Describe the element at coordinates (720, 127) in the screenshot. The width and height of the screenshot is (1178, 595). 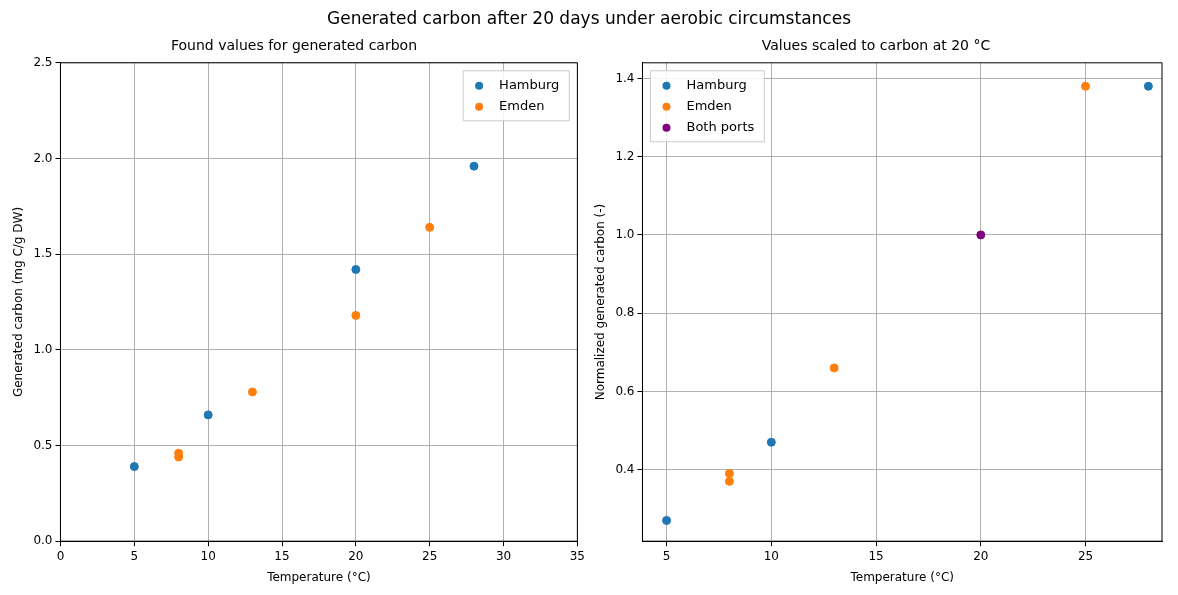
I see `legend-label: Both ports` at that location.